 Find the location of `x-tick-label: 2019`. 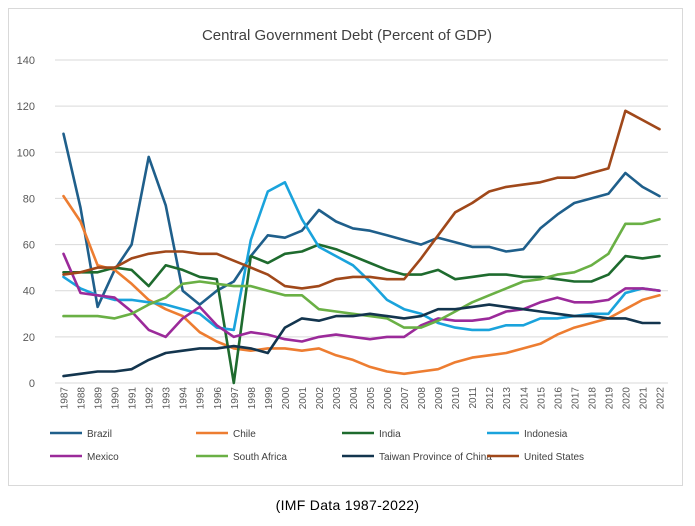

x-tick-label: 2019 is located at coordinates (609, 398).